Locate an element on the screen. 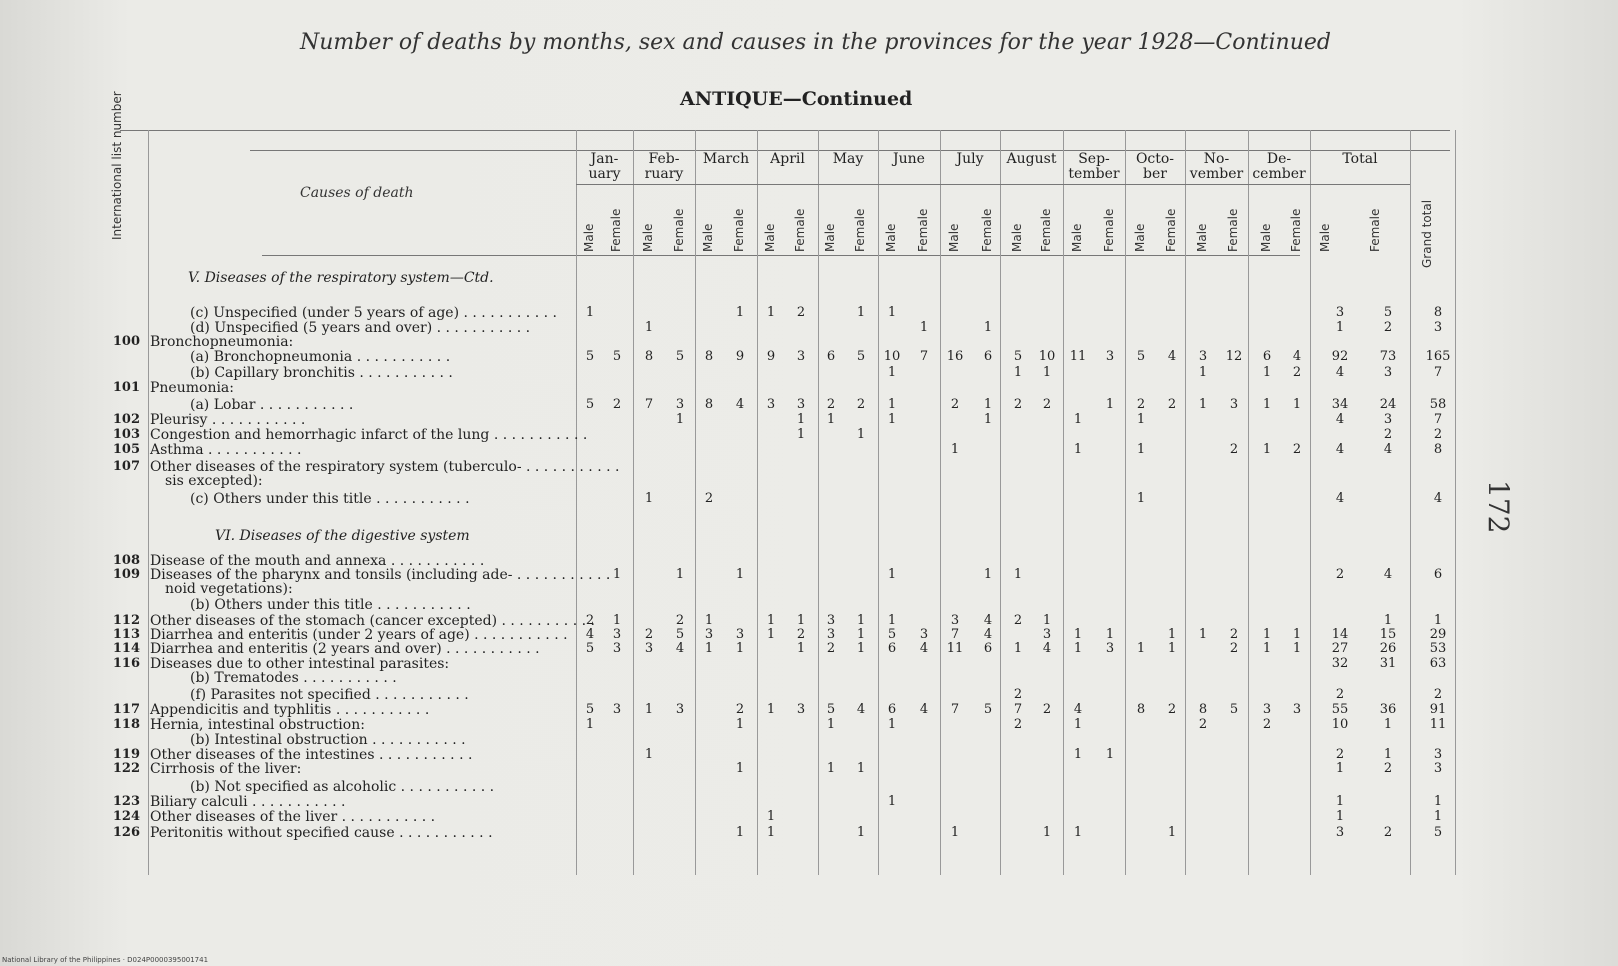 This screenshot has width=1618, height=966. cause-label: Pleurisy . . . . . . . . . . . is located at coordinates (228, 420).